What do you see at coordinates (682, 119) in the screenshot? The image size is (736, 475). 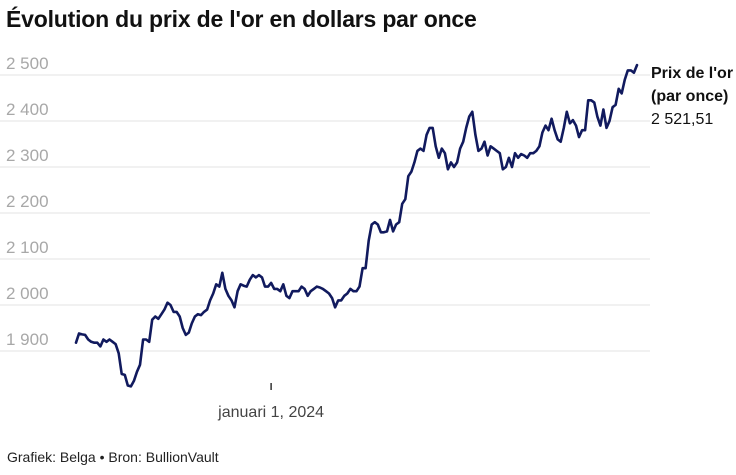 I see `series-last-value: 2 521,51` at bounding box center [682, 119].